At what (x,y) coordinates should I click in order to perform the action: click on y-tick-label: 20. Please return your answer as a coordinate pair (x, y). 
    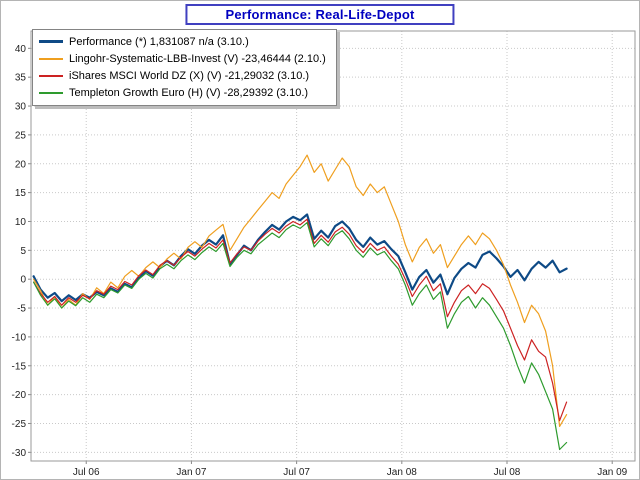
    Looking at the image, I should click on (21, 164).